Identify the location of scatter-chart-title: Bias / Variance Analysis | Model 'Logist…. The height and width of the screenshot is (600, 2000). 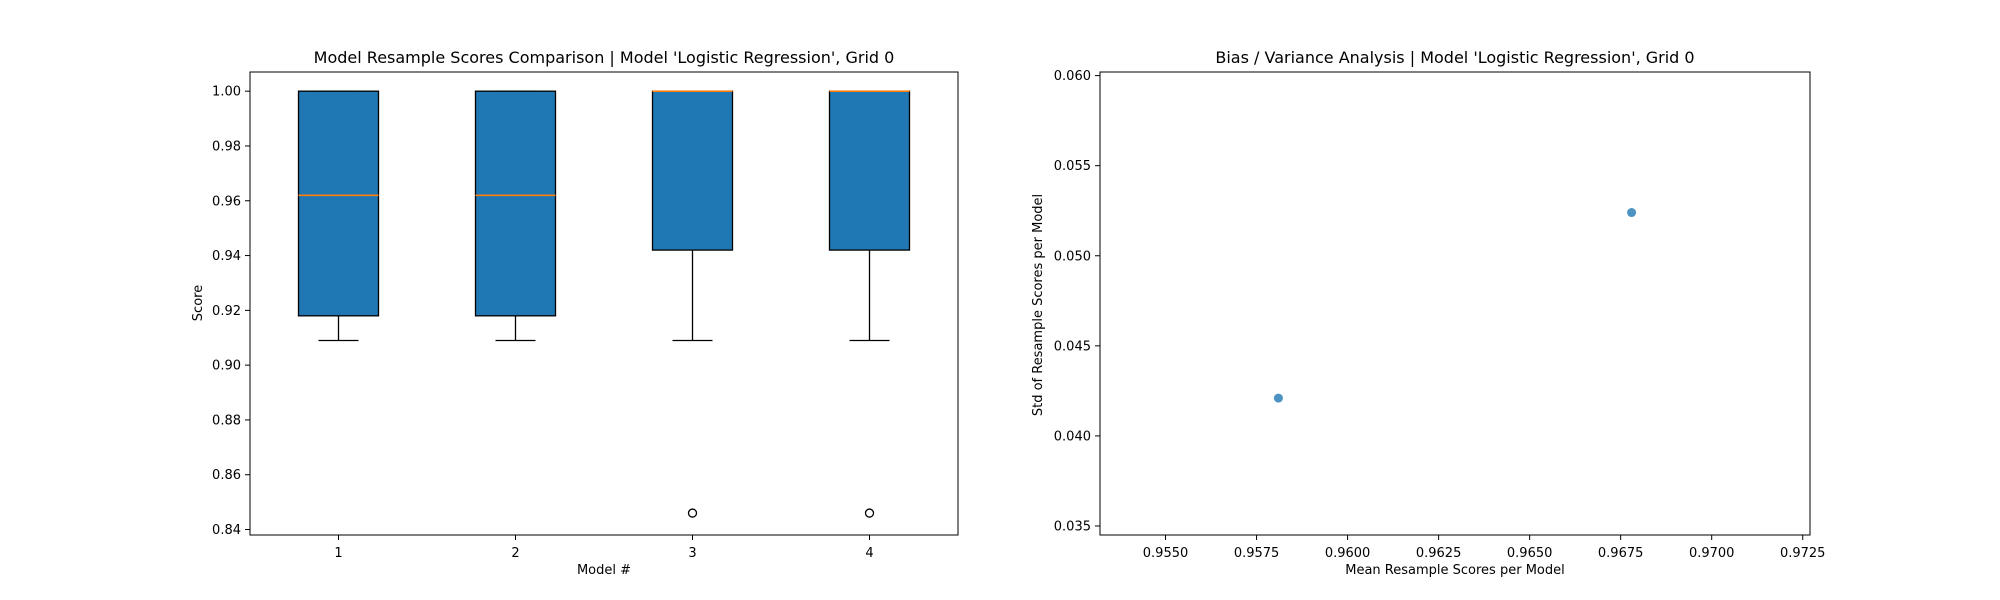
(1454, 57).